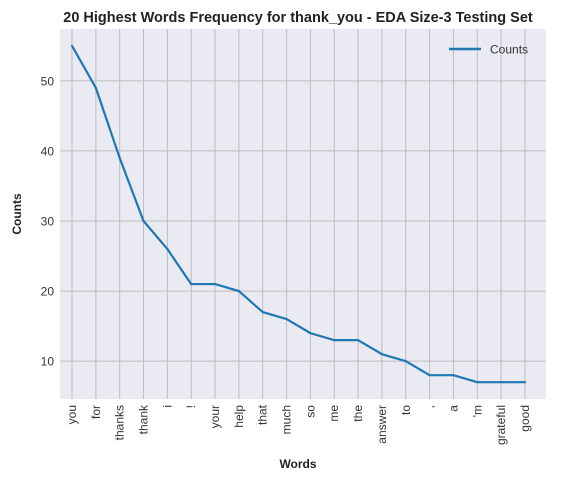  What do you see at coordinates (48, 81) in the screenshot?
I see `y-tick-label: 50` at bounding box center [48, 81].